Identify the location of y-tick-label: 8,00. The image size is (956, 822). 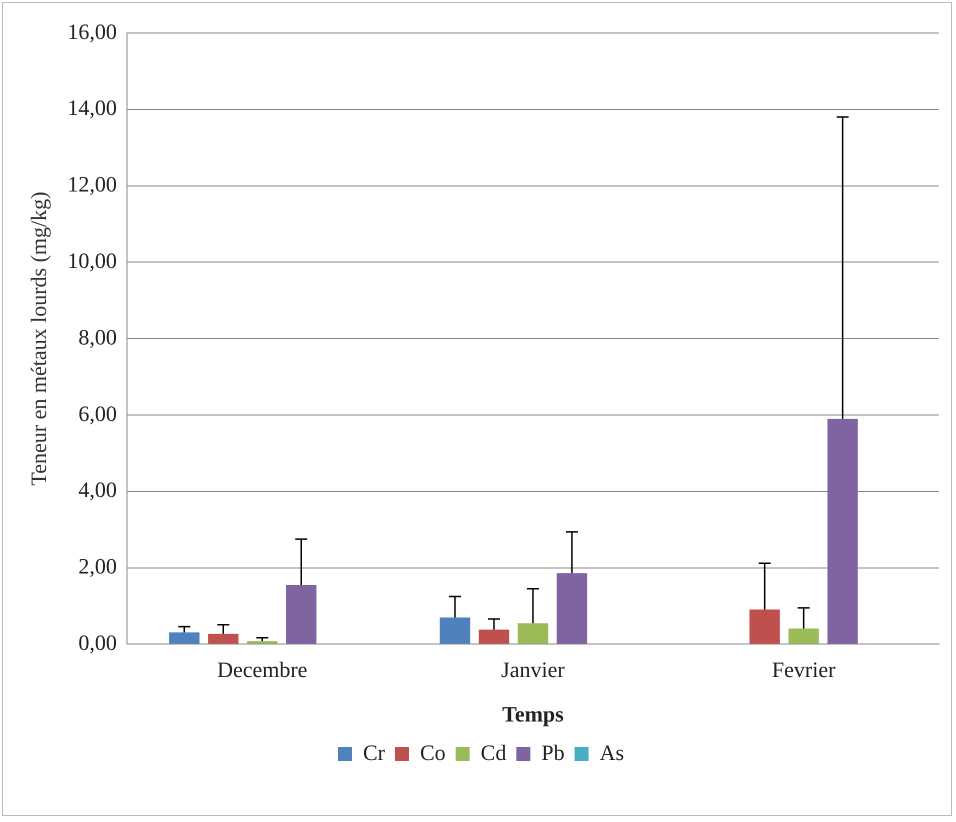
(97, 337).